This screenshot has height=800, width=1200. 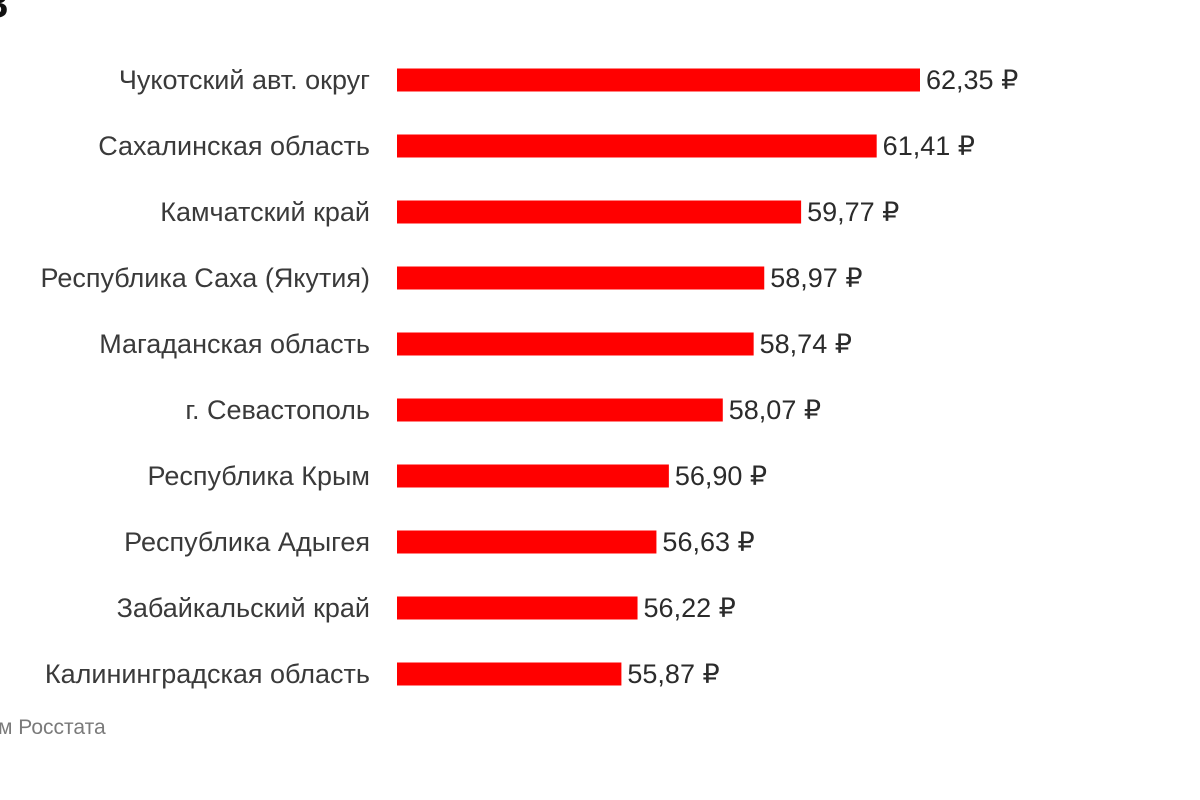 What do you see at coordinates (972, 80) in the screenshot?
I see `value-label: 62,35 ₽` at bounding box center [972, 80].